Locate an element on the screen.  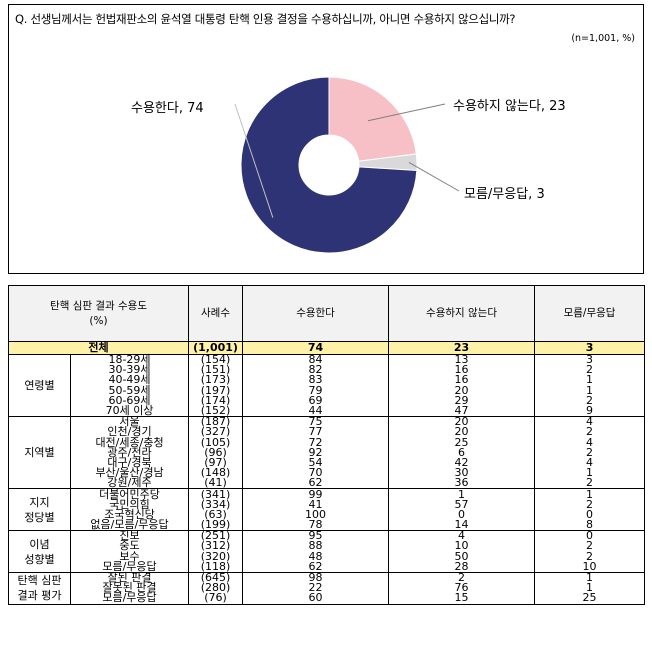
row-label: 18-29세 is located at coordinates (129, 360).